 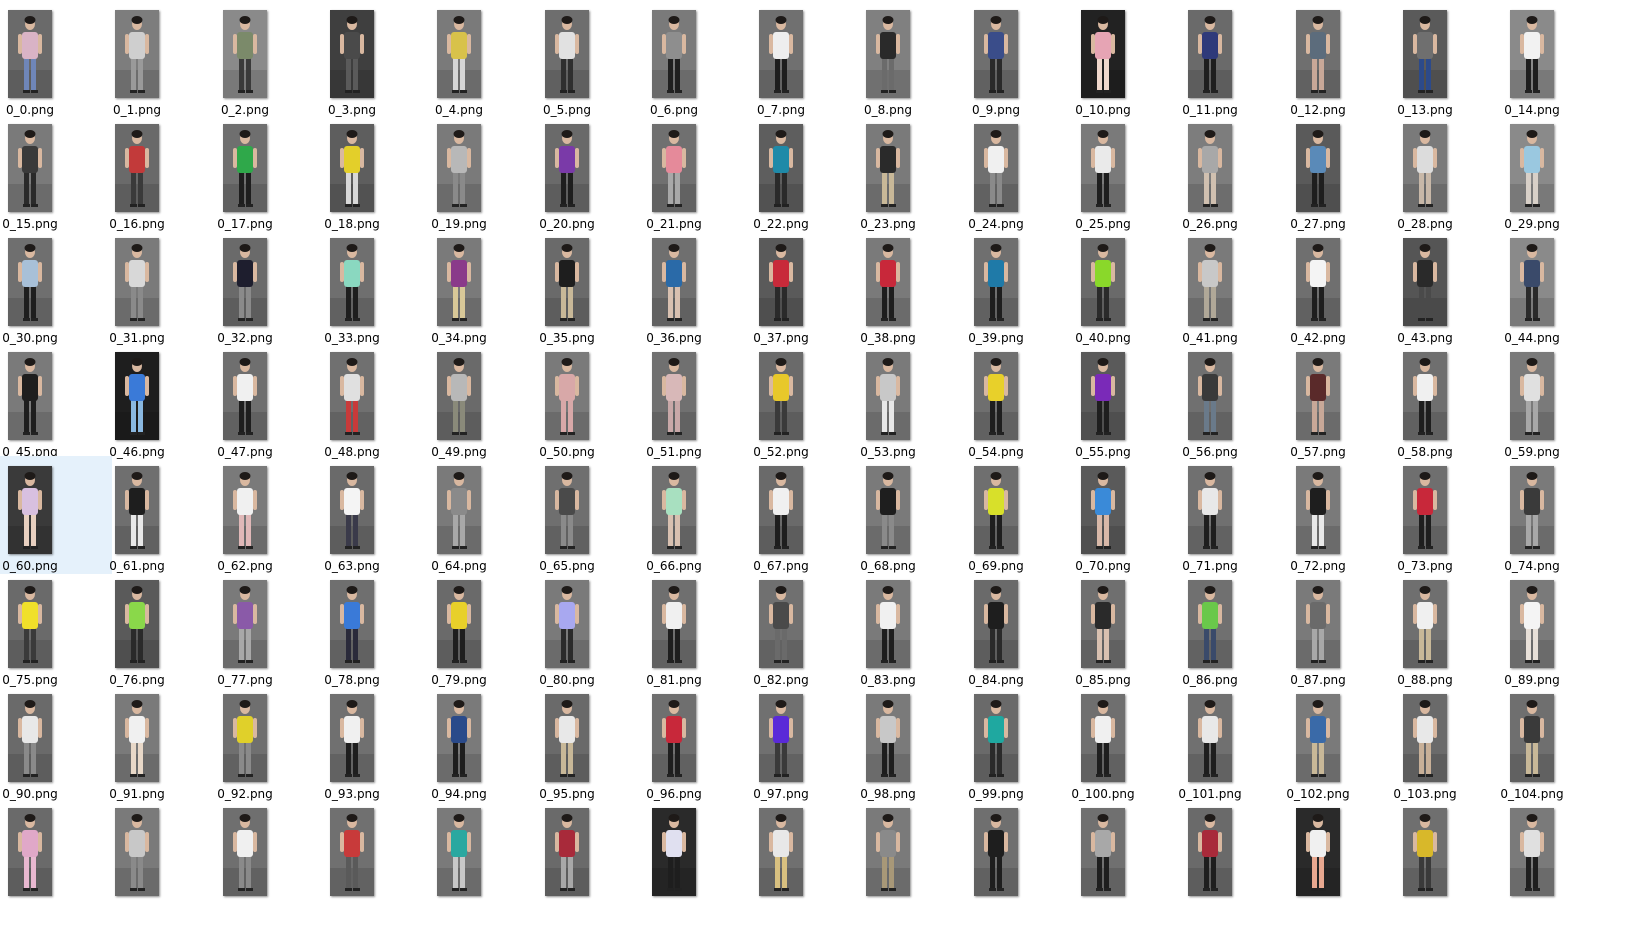 What do you see at coordinates (1536, 515) in the screenshot?
I see `file-item: 0_74.png` at bounding box center [1536, 515].